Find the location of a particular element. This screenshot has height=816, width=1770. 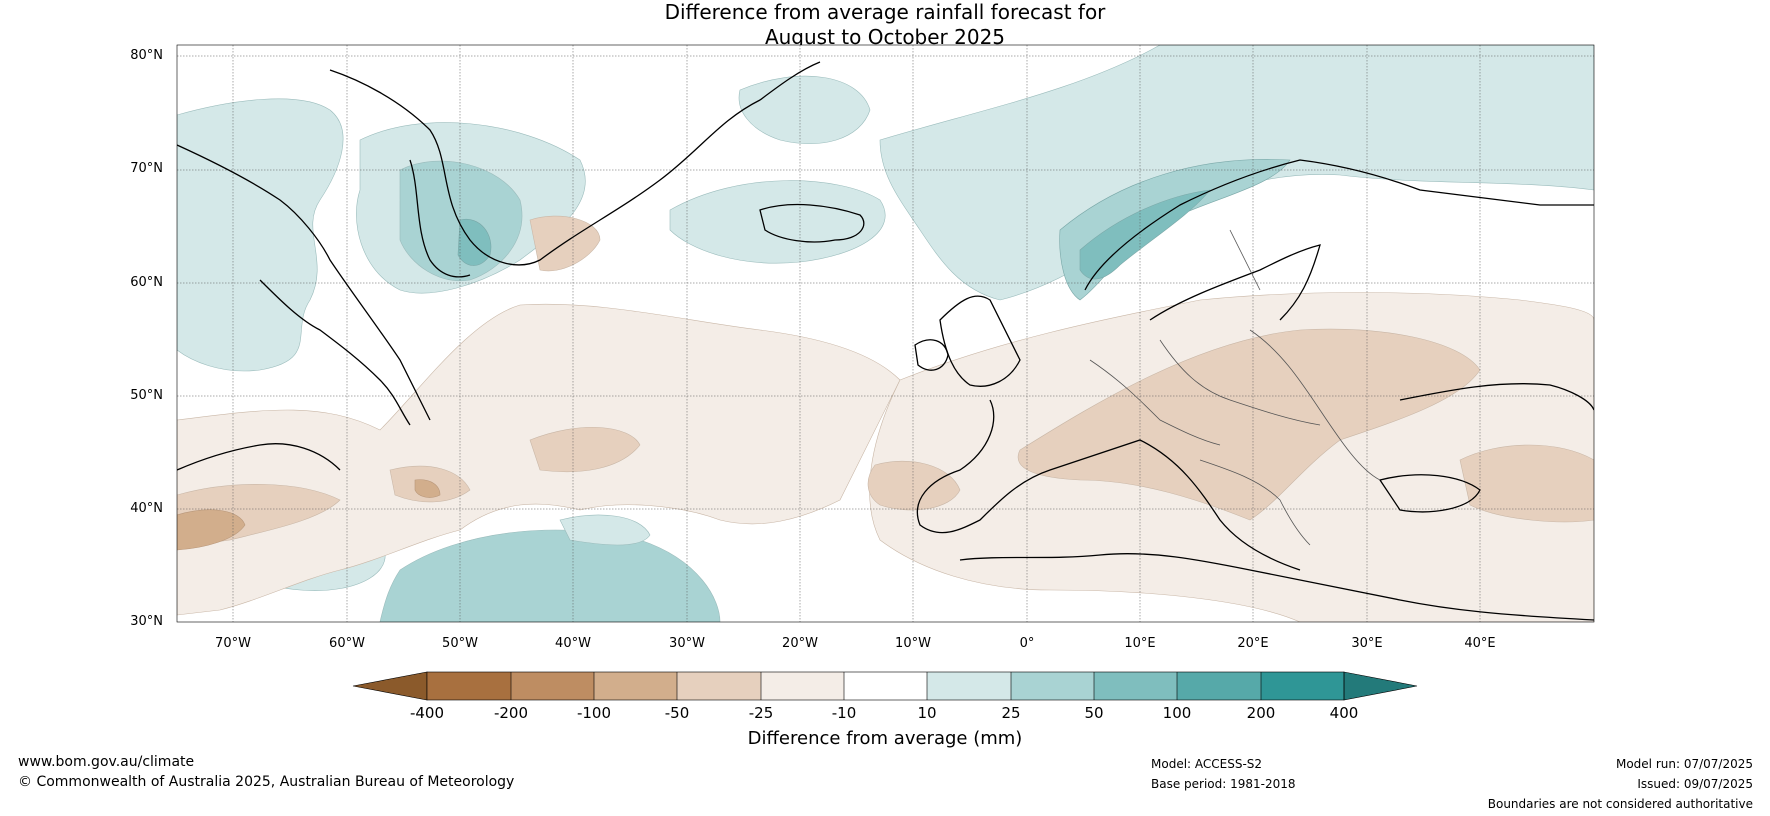

lon-label-0: 0° is located at coordinates (1027, 643).